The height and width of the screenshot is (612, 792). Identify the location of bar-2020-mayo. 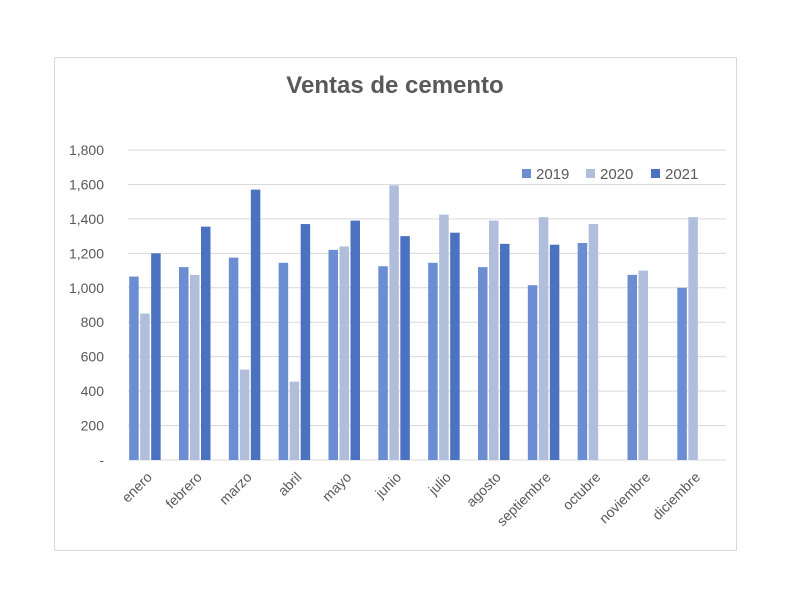
(344, 353).